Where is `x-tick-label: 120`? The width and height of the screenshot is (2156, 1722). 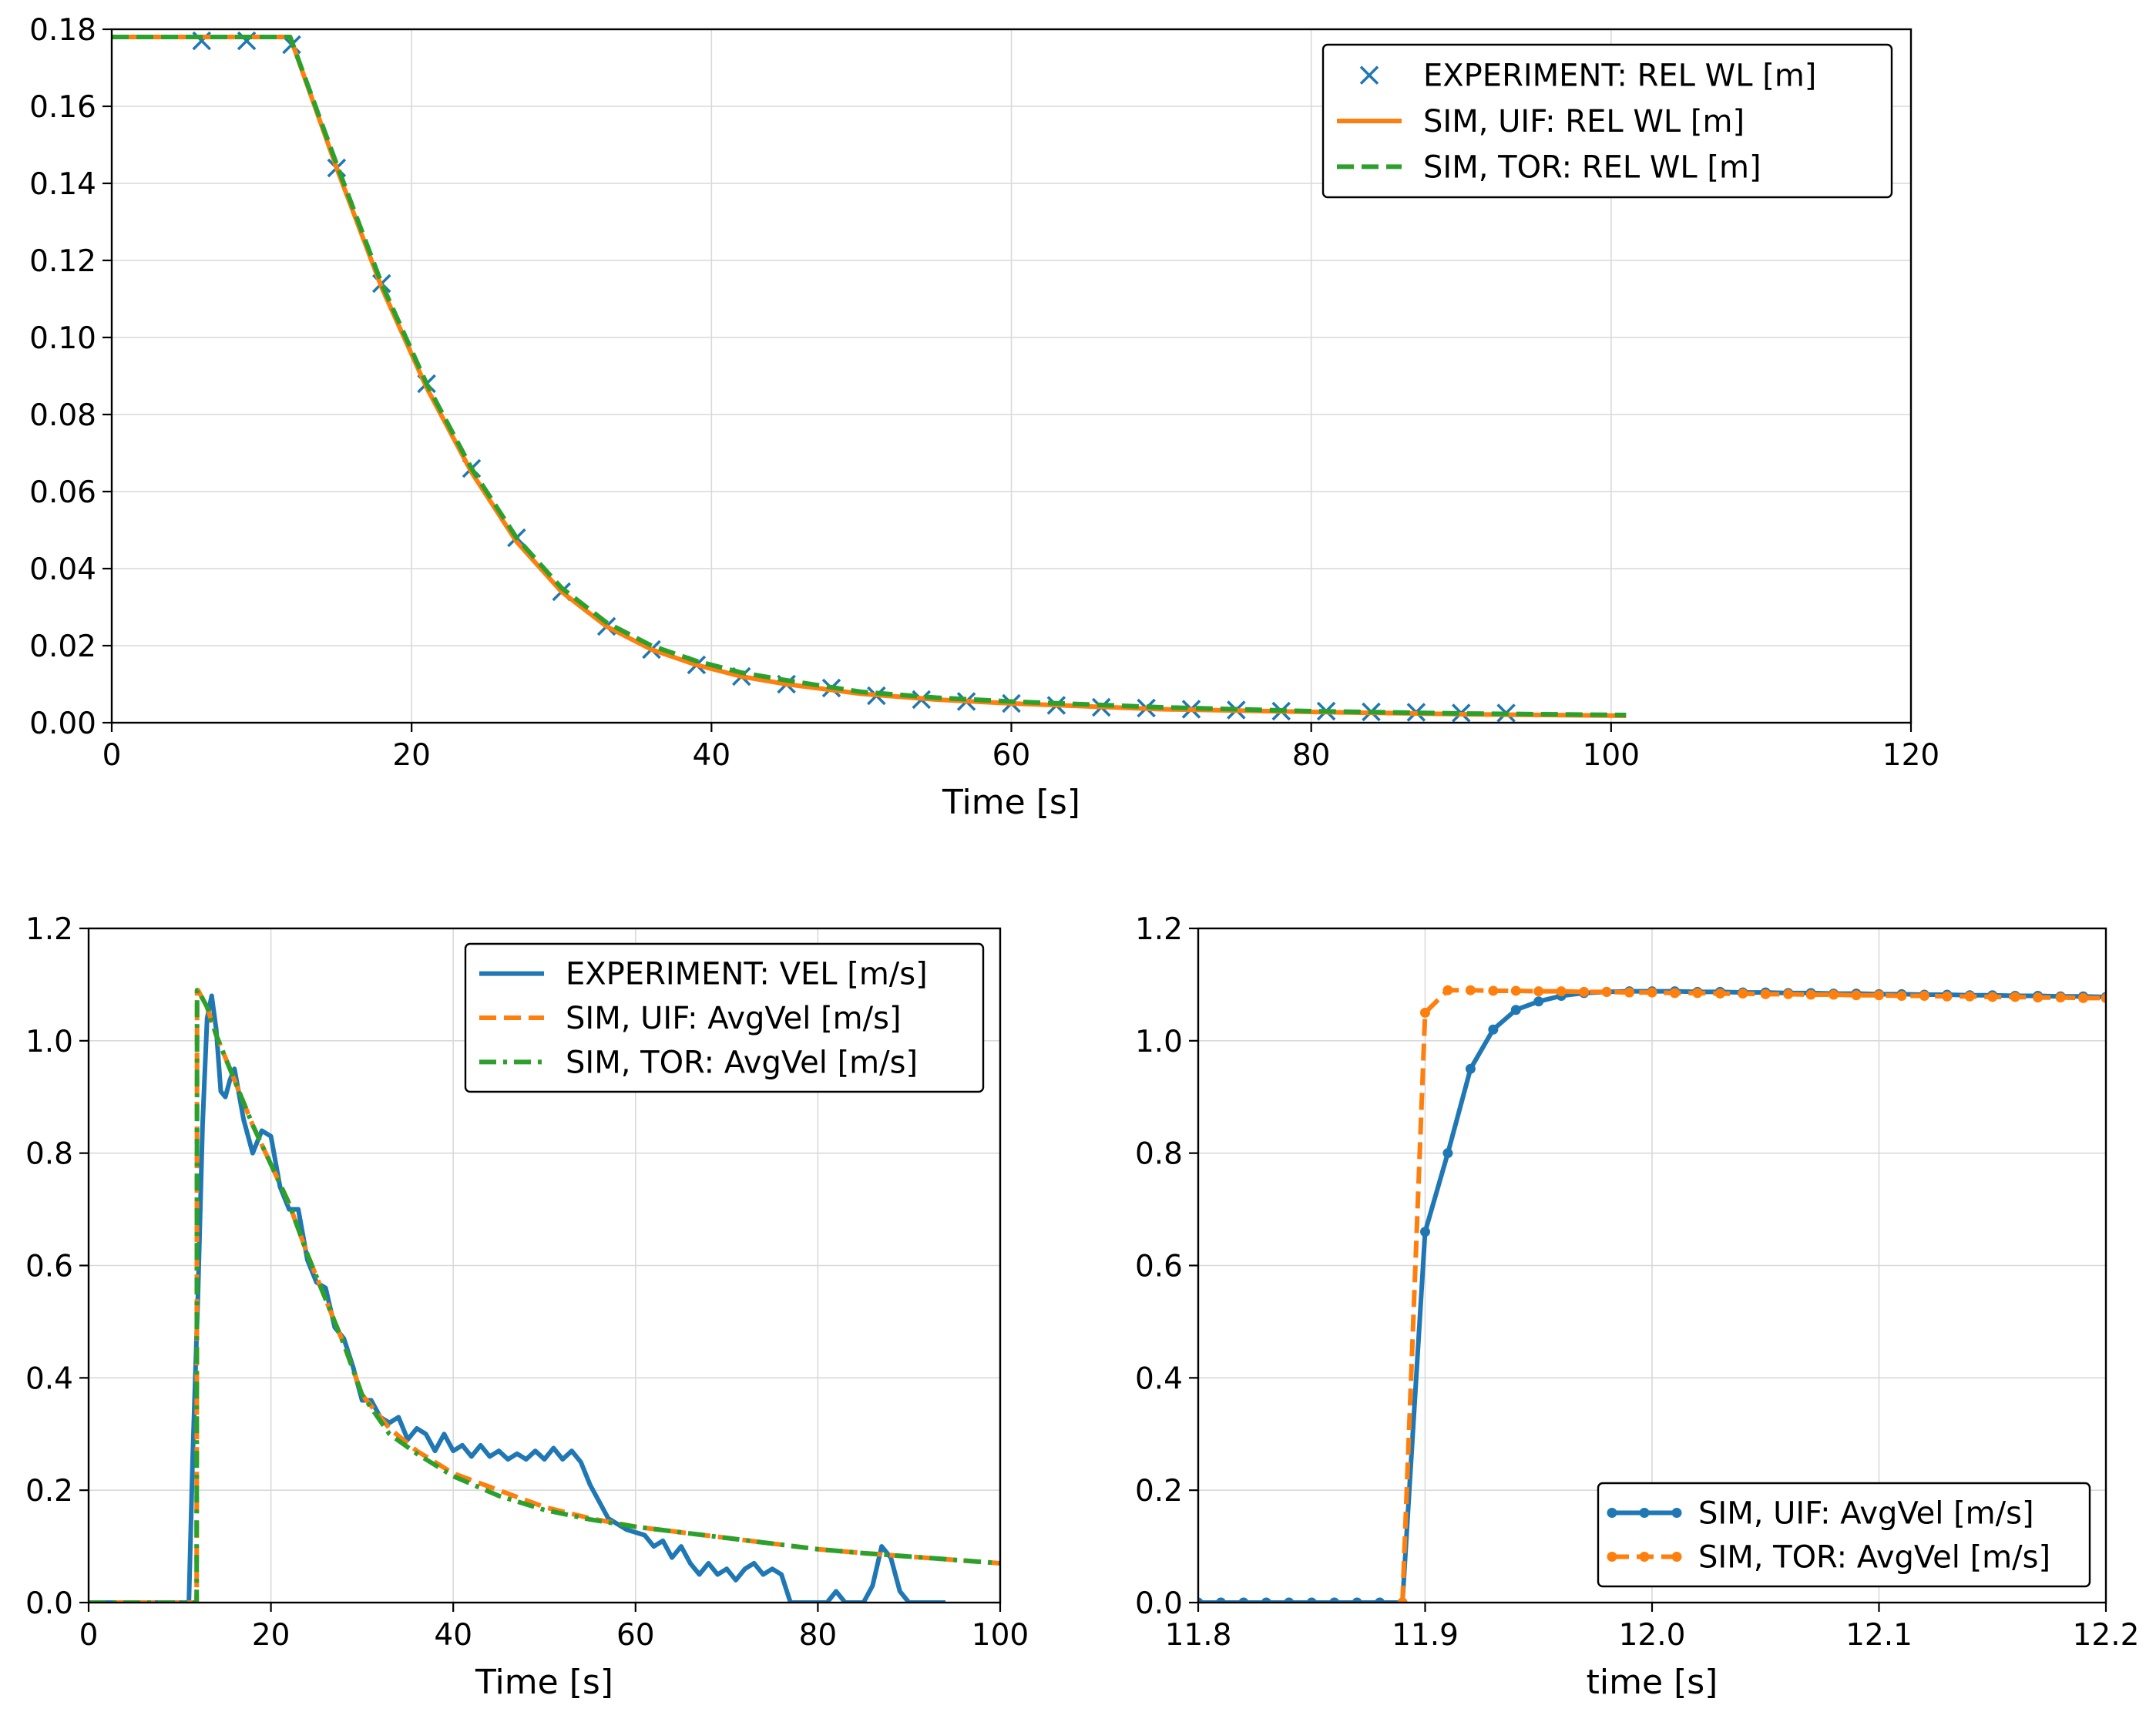 x-tick-label: 120 is located at coordinates (1910, 756).